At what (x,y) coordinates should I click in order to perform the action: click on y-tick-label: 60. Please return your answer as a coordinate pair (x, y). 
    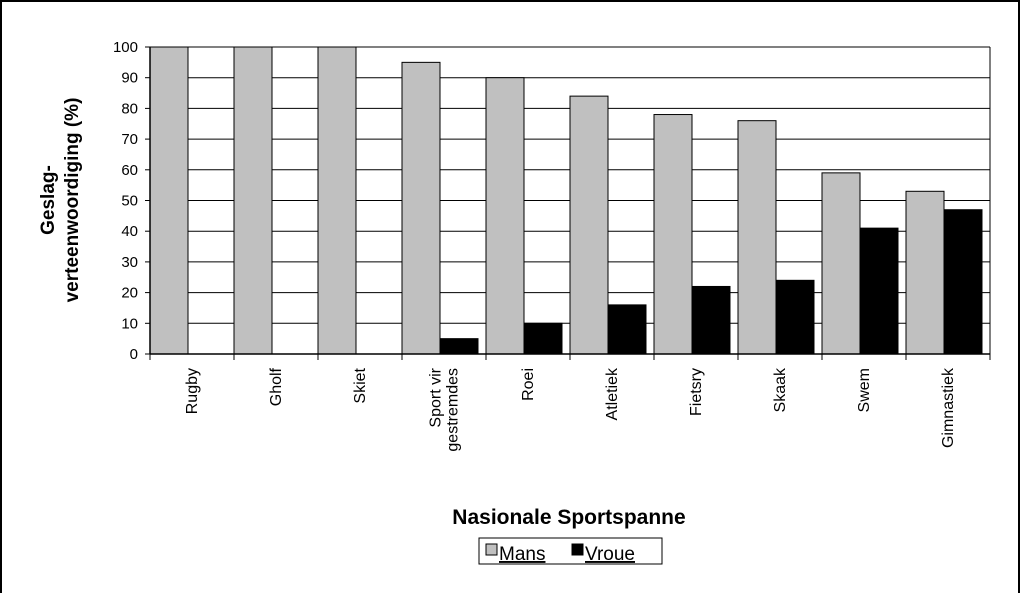
    Looking at the image, I should click on (129, 170).